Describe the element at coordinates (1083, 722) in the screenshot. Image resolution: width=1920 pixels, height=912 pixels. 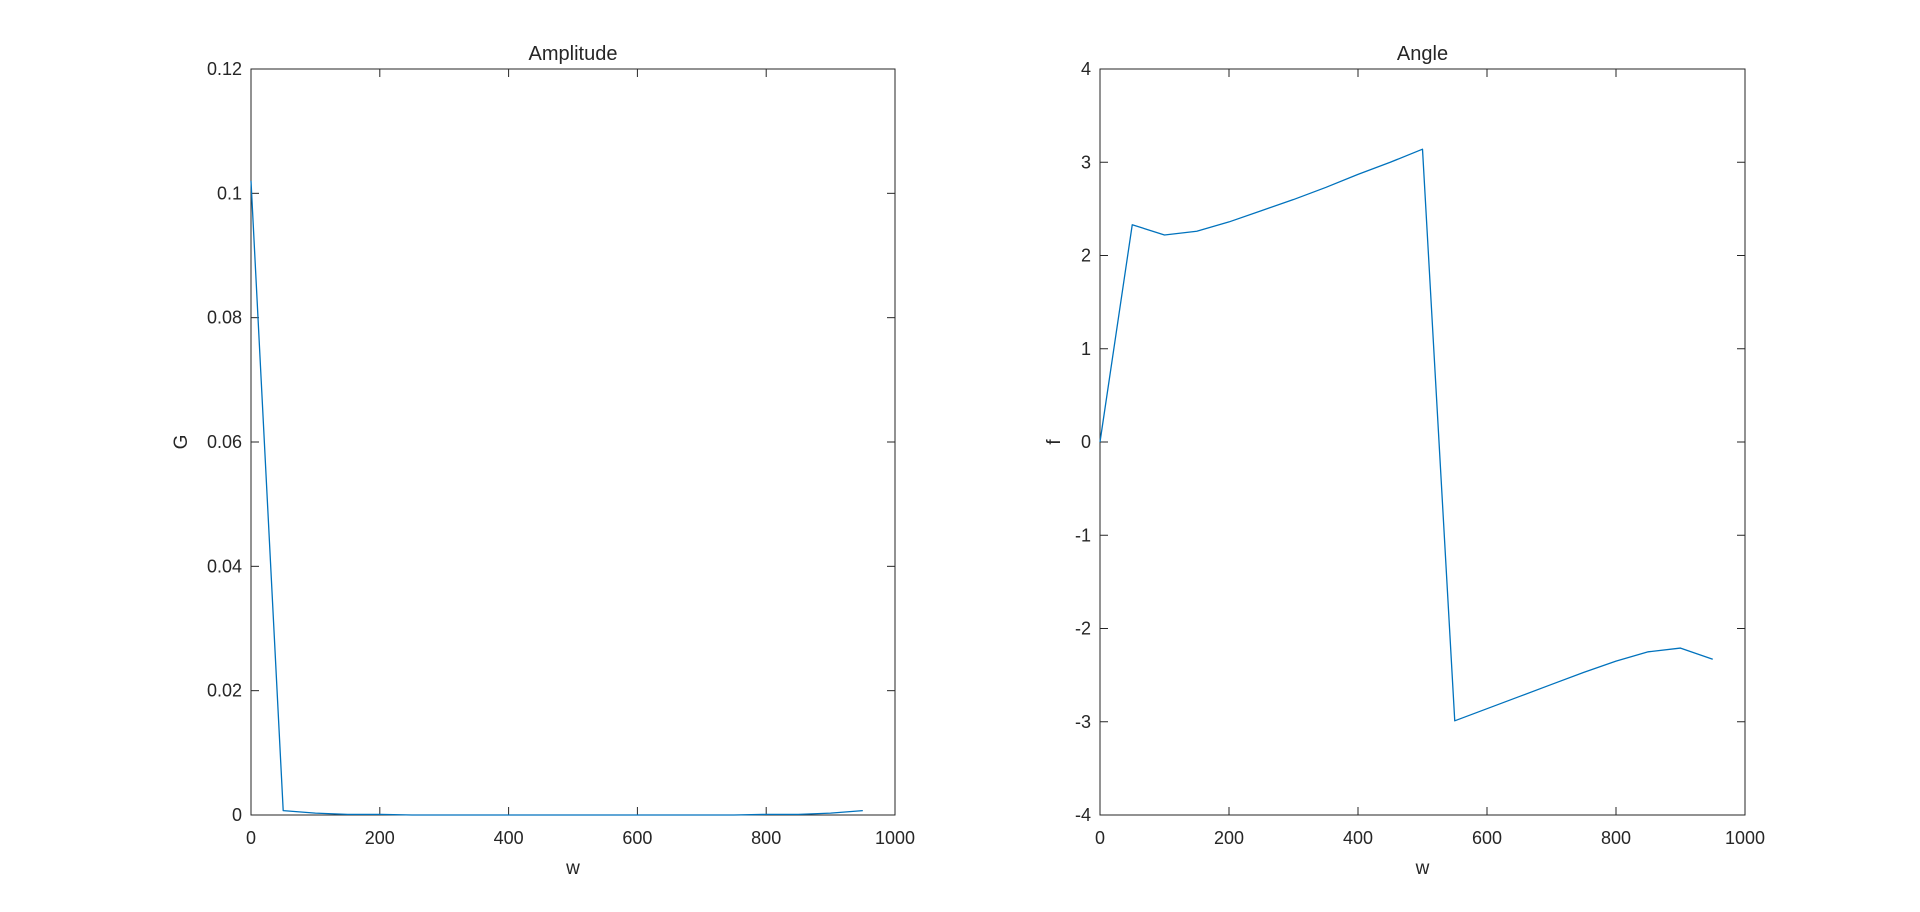
I see `y-tick-label: -3` at that location.